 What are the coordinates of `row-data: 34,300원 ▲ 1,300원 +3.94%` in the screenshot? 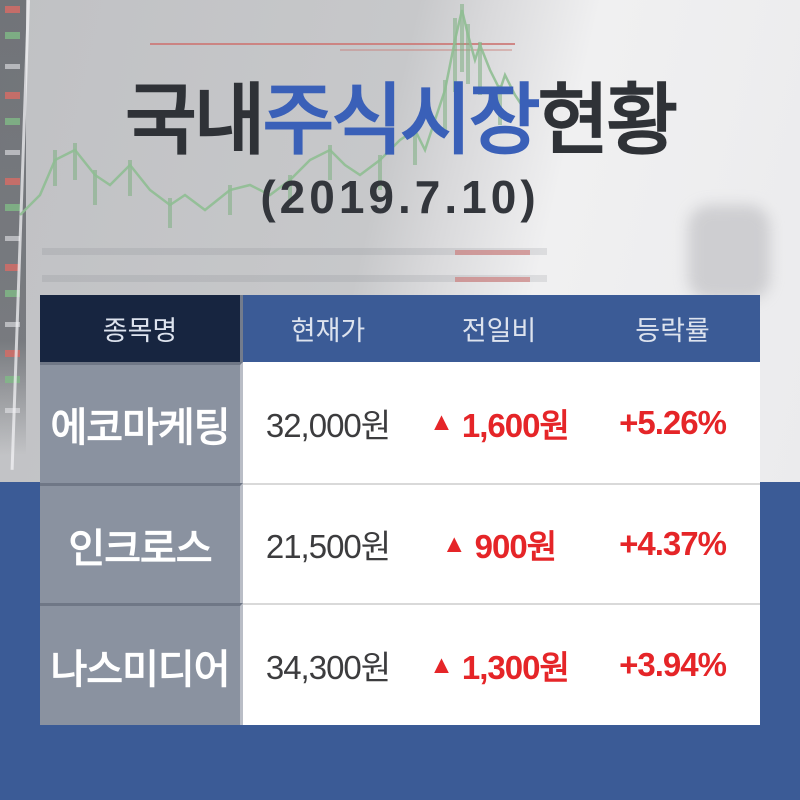 It's located at (501, 664).